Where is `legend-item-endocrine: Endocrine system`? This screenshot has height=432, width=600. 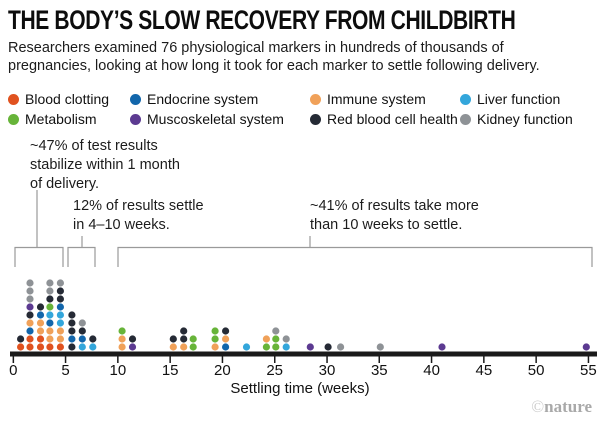
legend-item-endocrine: Endocrine system is located at coordinates (194, 99).